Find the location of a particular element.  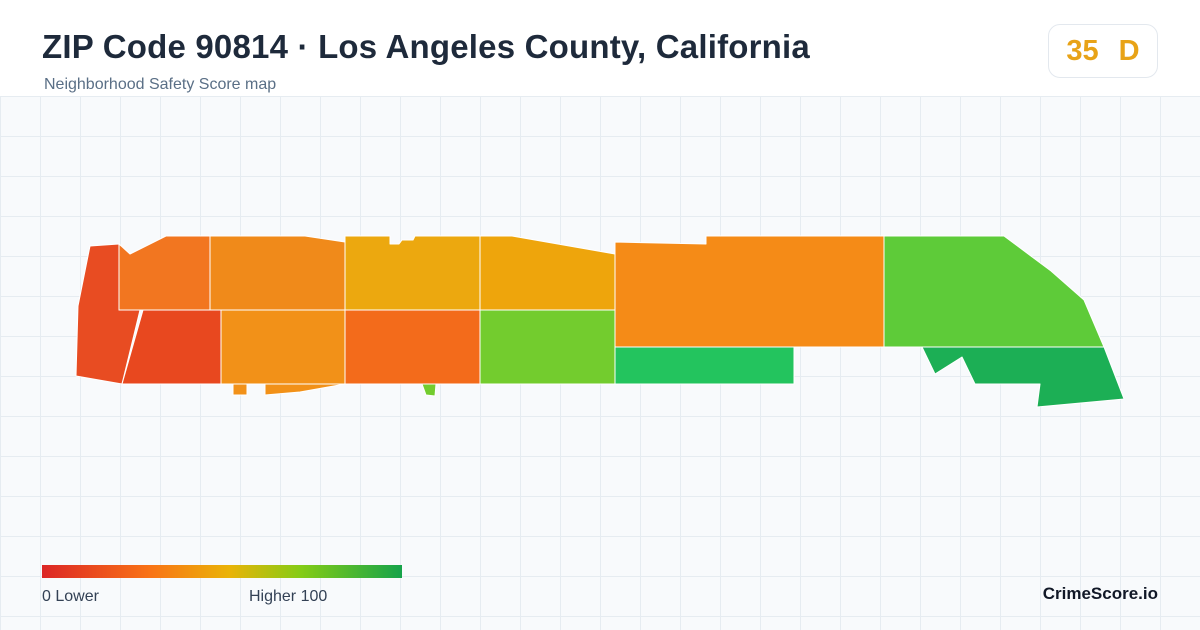

map-region-north-center is located at coordinates (412, 273).